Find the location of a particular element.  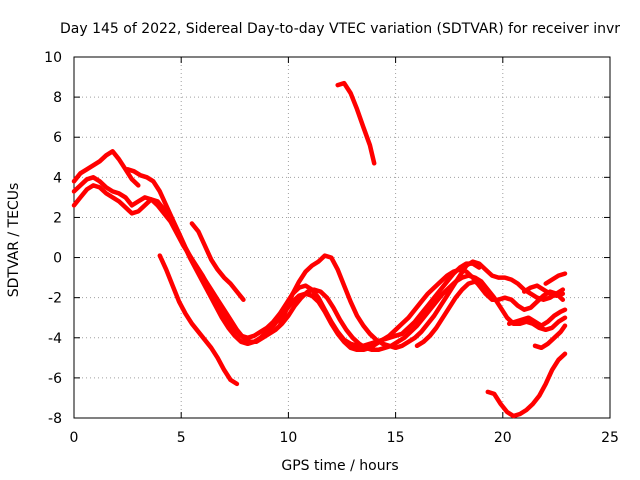

x-tick-label: 0 is located at coordinates (74, 438).